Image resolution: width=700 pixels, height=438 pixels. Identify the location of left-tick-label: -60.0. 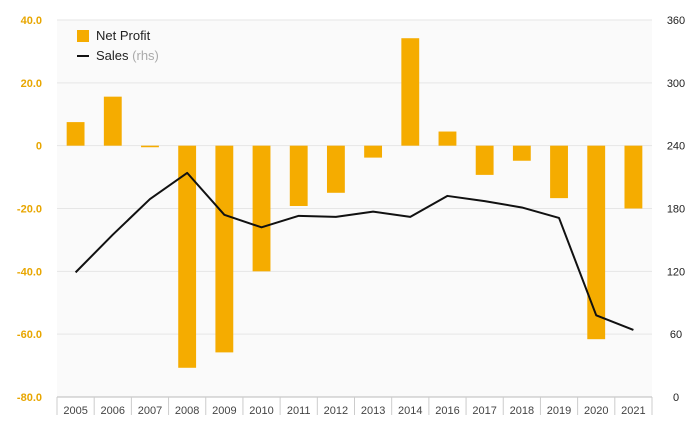
(29, 335).